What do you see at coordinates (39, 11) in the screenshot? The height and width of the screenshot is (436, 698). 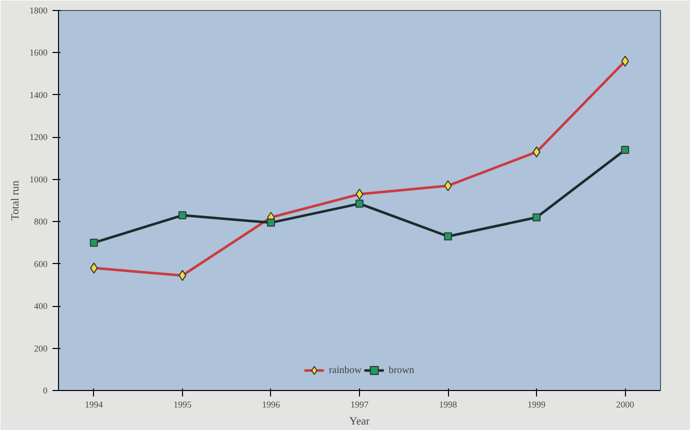 I see `y-tick-label: 1800` at bounding box center [39, 11].